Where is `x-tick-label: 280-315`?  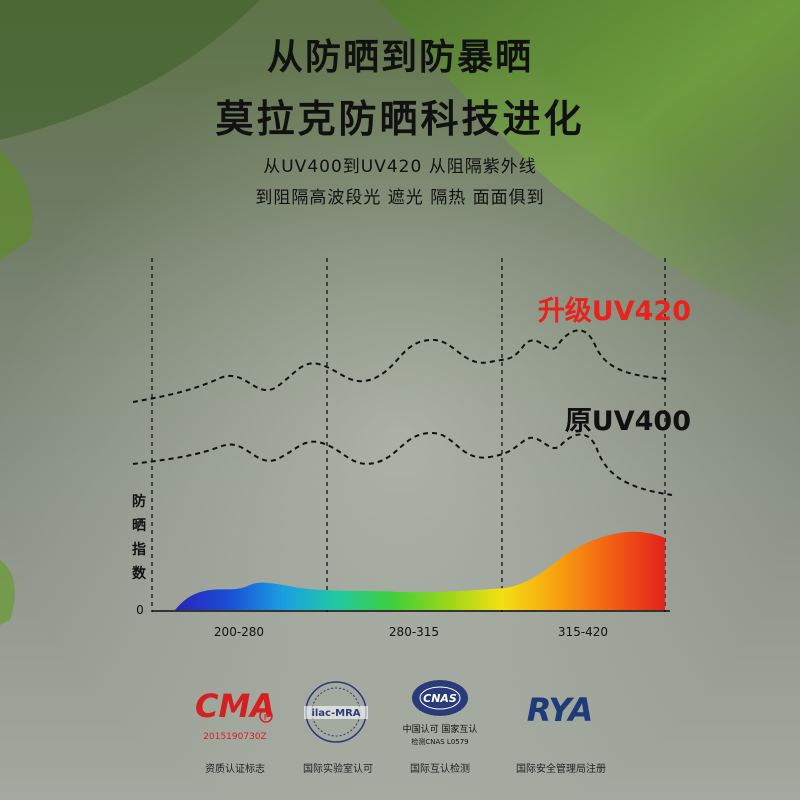
x-tick-label: 280-315 is located at coordinates (414, 632).